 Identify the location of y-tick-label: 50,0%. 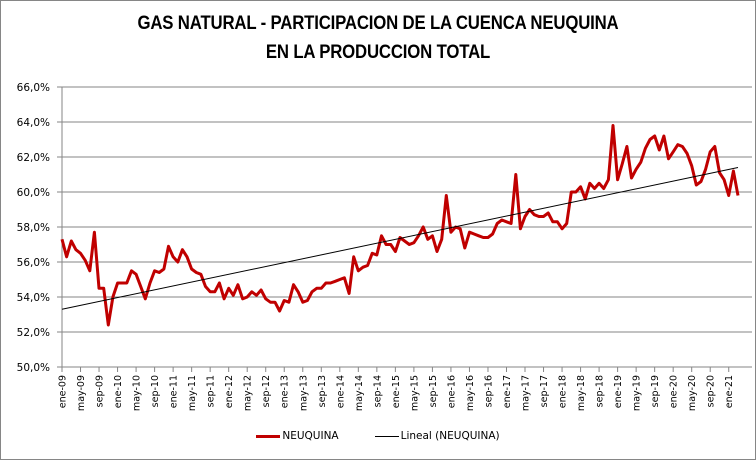
(33, 368).